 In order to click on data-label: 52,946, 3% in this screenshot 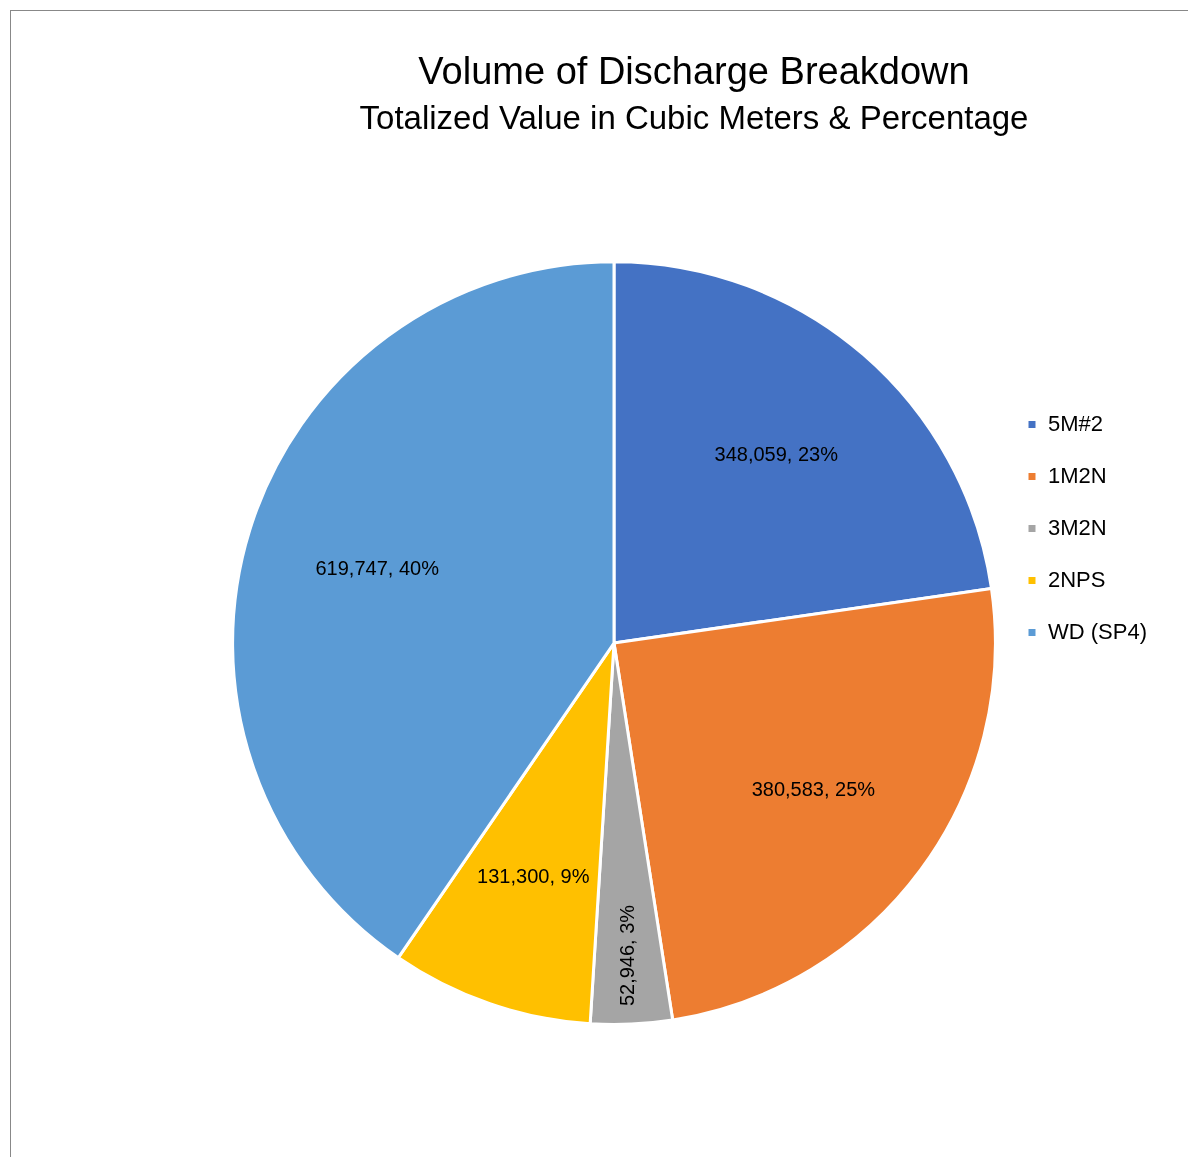, I will do `click(626, 955)`.